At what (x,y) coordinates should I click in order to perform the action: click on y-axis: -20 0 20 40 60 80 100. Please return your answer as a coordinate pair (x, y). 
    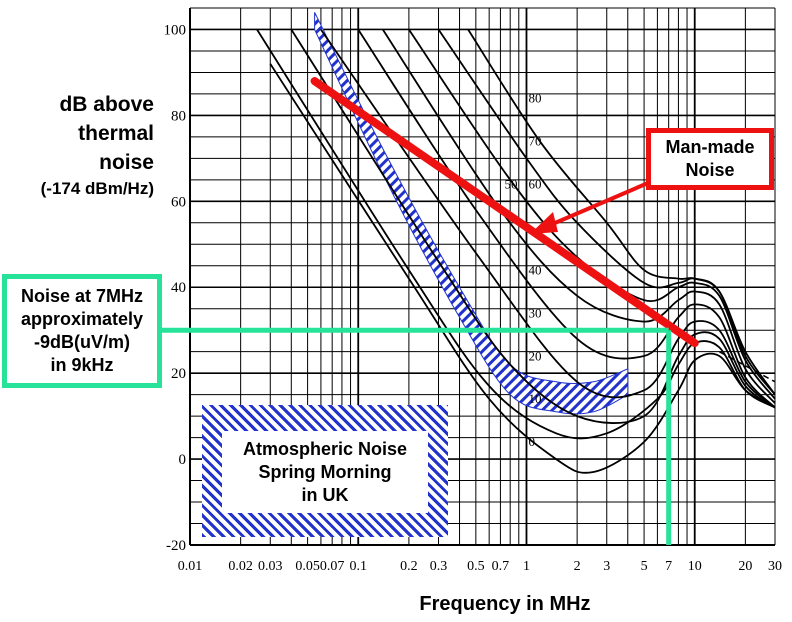
    Looking at the image, I should click on (175, 288).